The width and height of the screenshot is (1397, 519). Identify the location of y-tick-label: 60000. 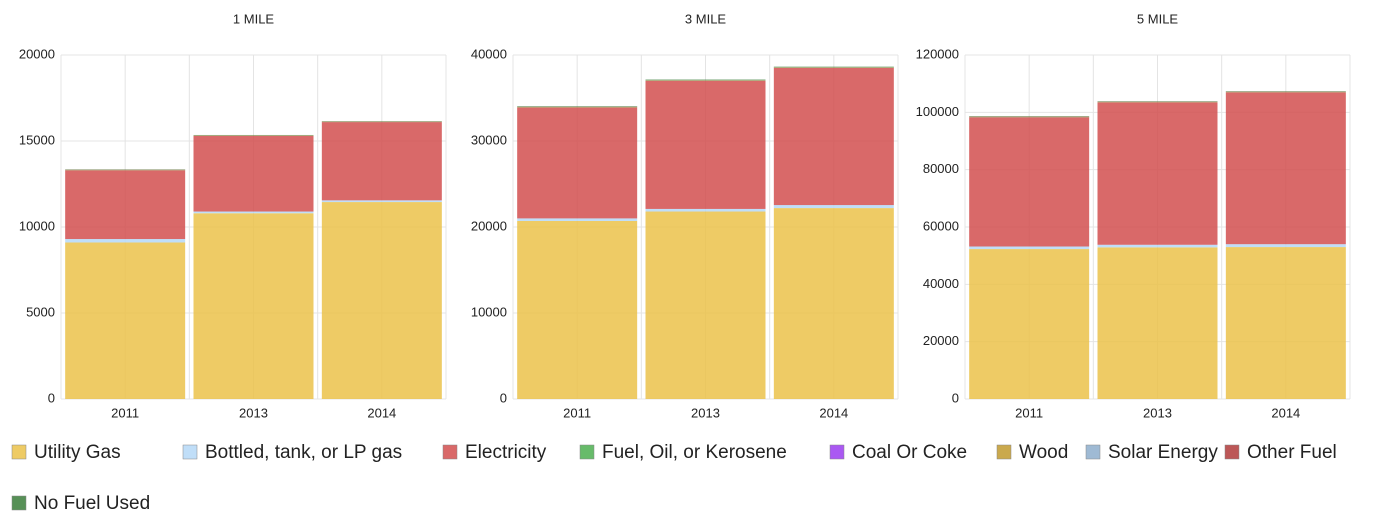
(941, 225).